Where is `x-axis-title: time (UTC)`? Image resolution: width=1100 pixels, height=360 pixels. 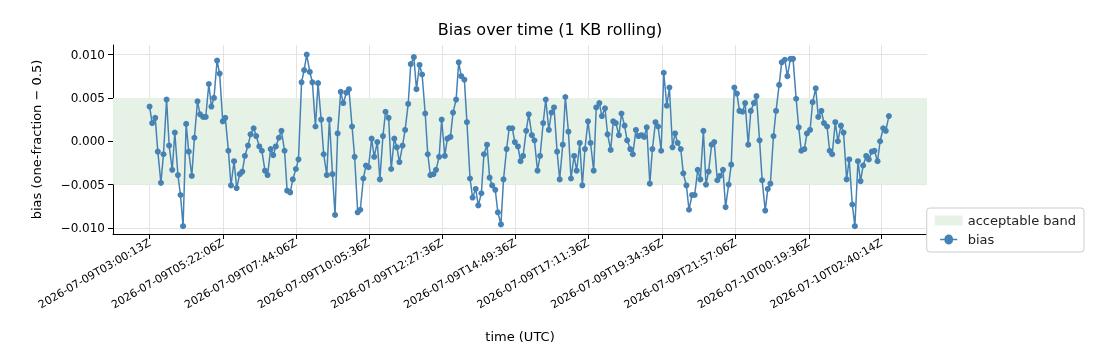 x-axis-title: time (UTC) is located at coordinates (520, 336).